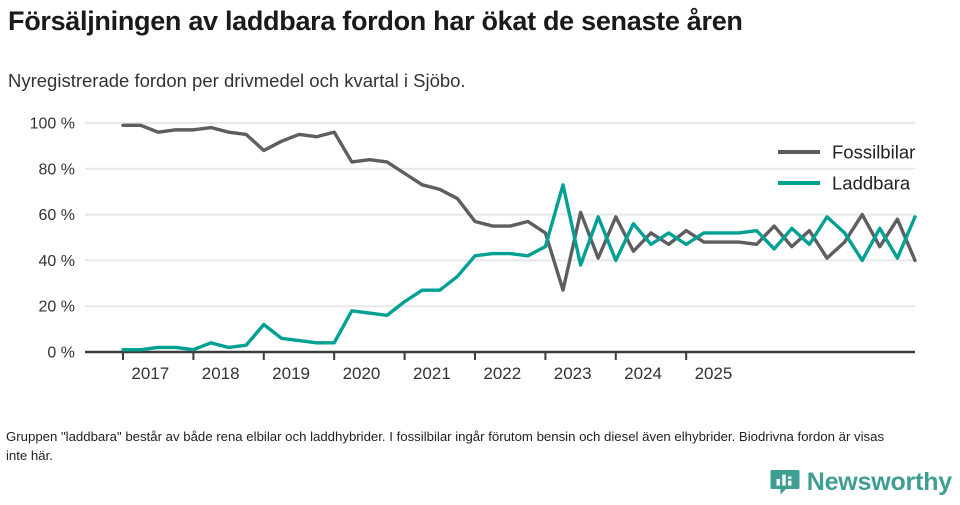  What do you see at coordinates (57, 215) in the screenshot?
I see `y-axis-tick-label: 60 %` at bounding box center [57, 215].